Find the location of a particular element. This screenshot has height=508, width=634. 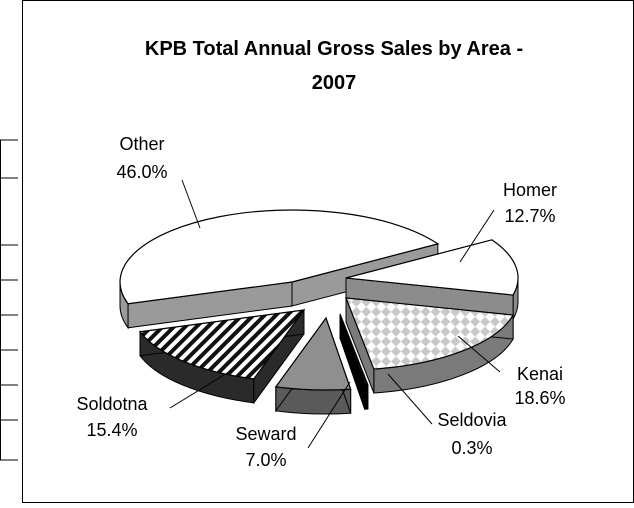

pie-slice-top-other is located at coordinates (279, 257).